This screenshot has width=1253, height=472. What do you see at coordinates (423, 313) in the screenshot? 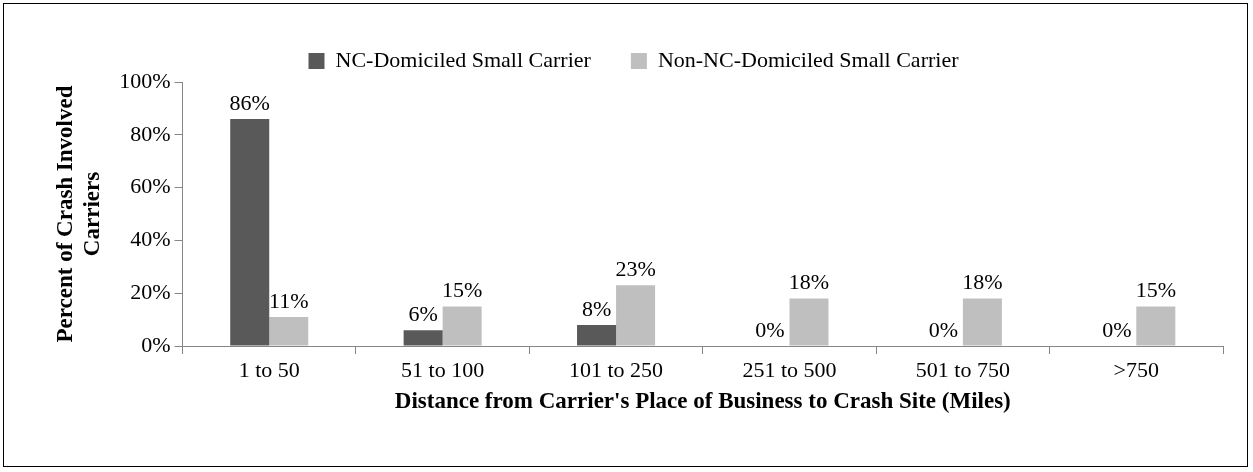
I see `data-label: 6%` at bounding box center [423, 313].